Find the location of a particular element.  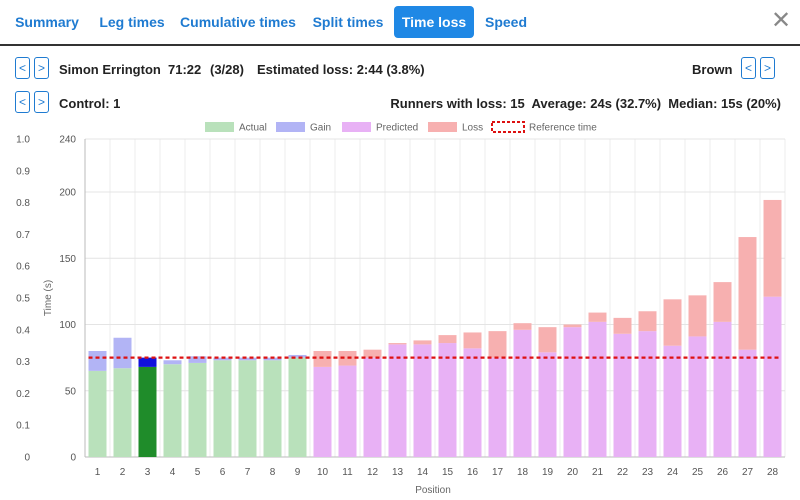

next-runner-button: > is located at coordinates (41, 68).